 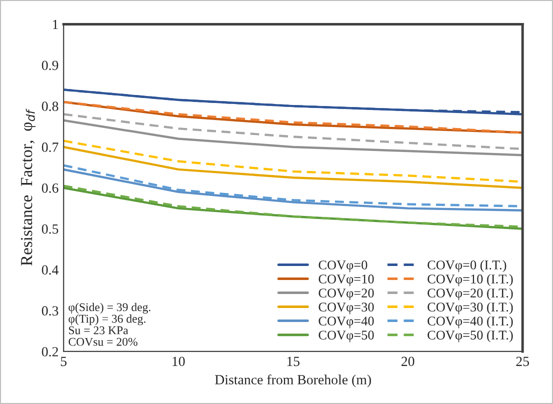 I want to click on legend-label: COVφ=30, so click(x=346, y=308).